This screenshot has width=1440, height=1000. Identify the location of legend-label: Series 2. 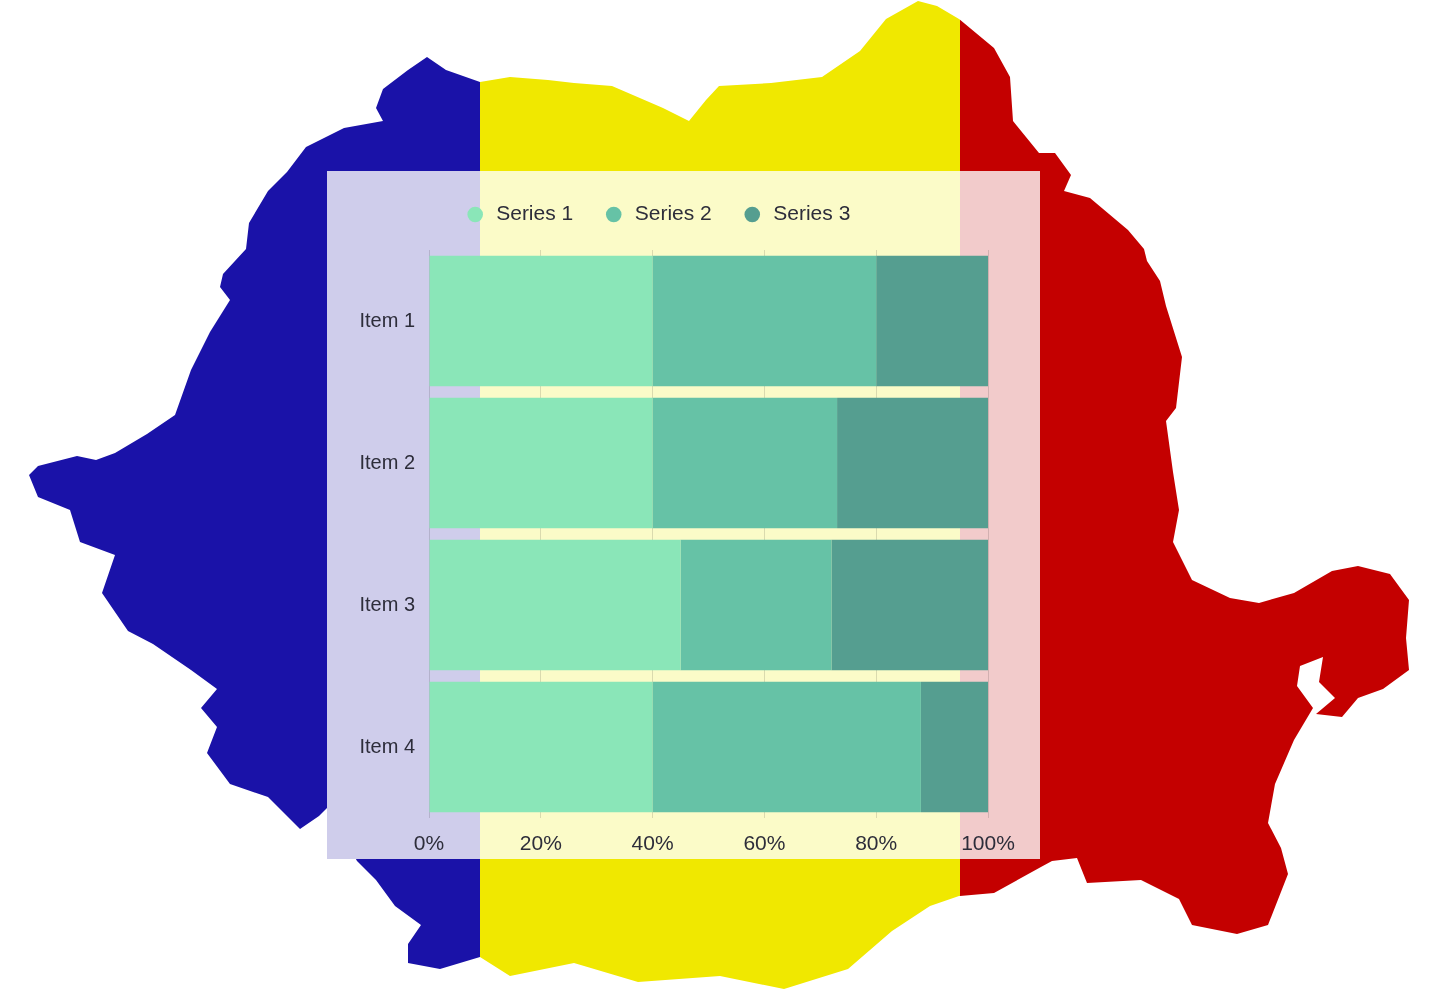
(673, 213).